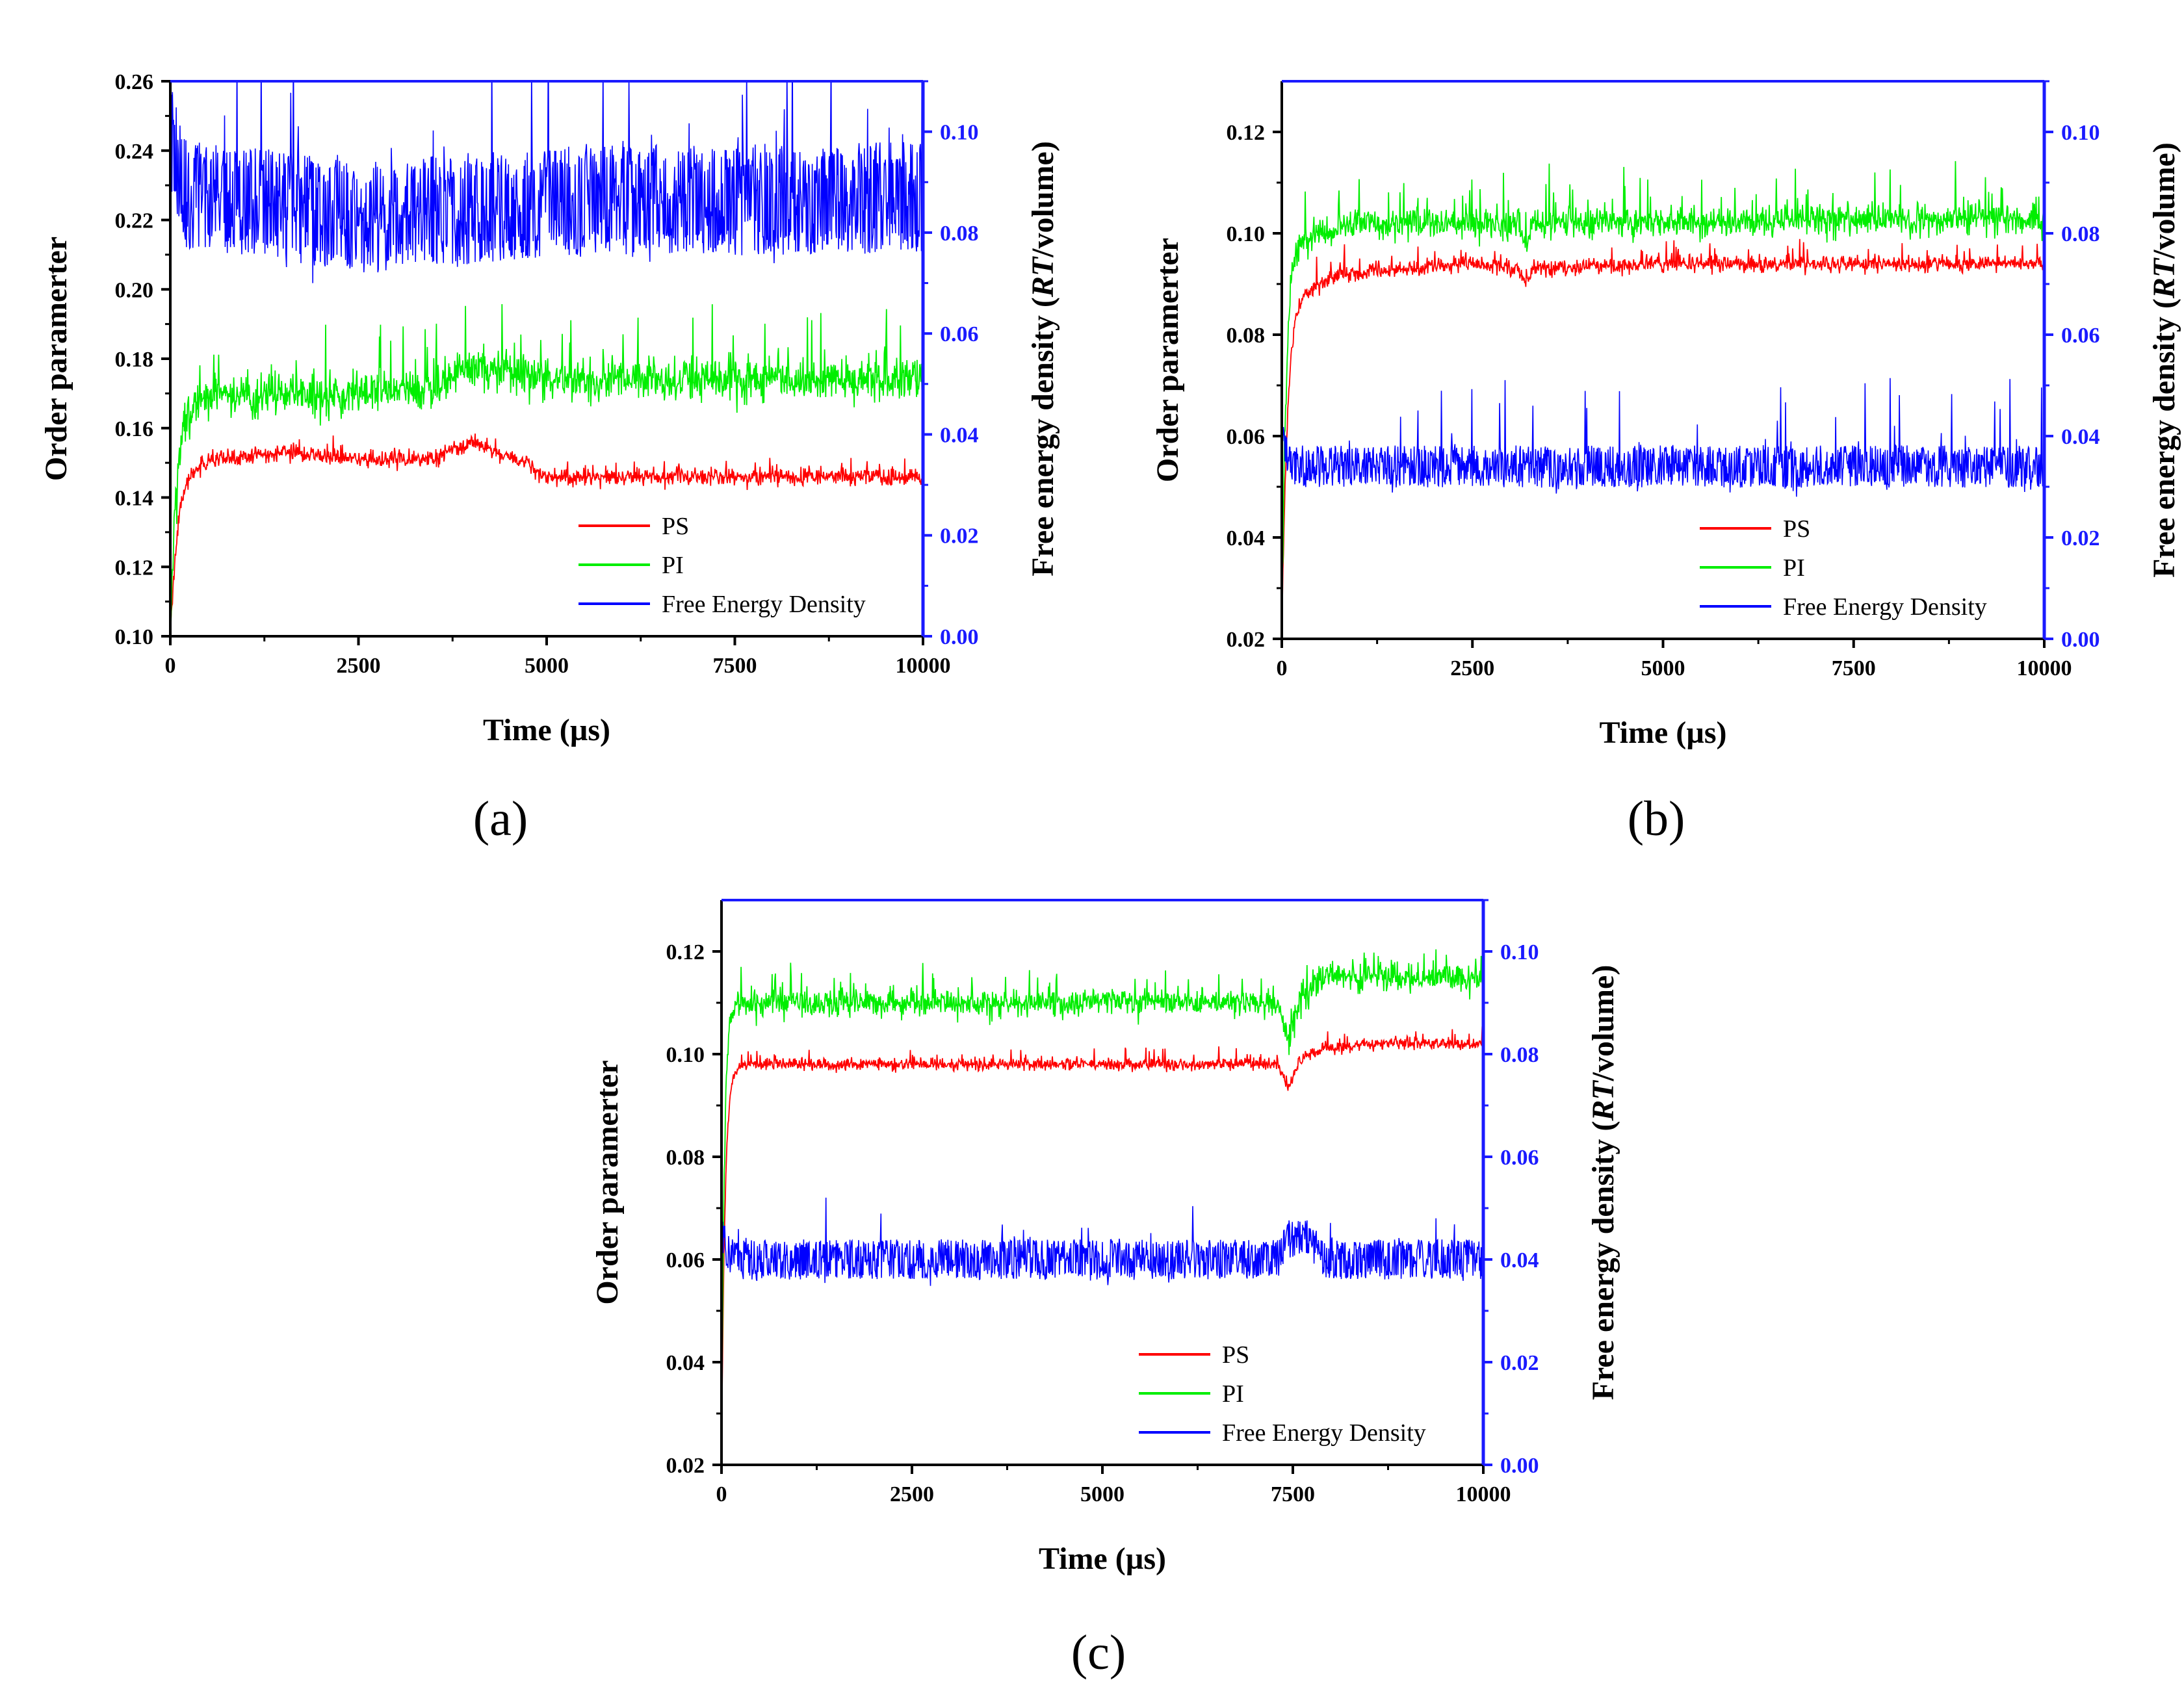 This screenshot has height=1704, width=2184. What do you see at coordinates (134, 499) in the screenshot?
I see `y-left-tick-label: 0.14` at bounding box center [134, 499].